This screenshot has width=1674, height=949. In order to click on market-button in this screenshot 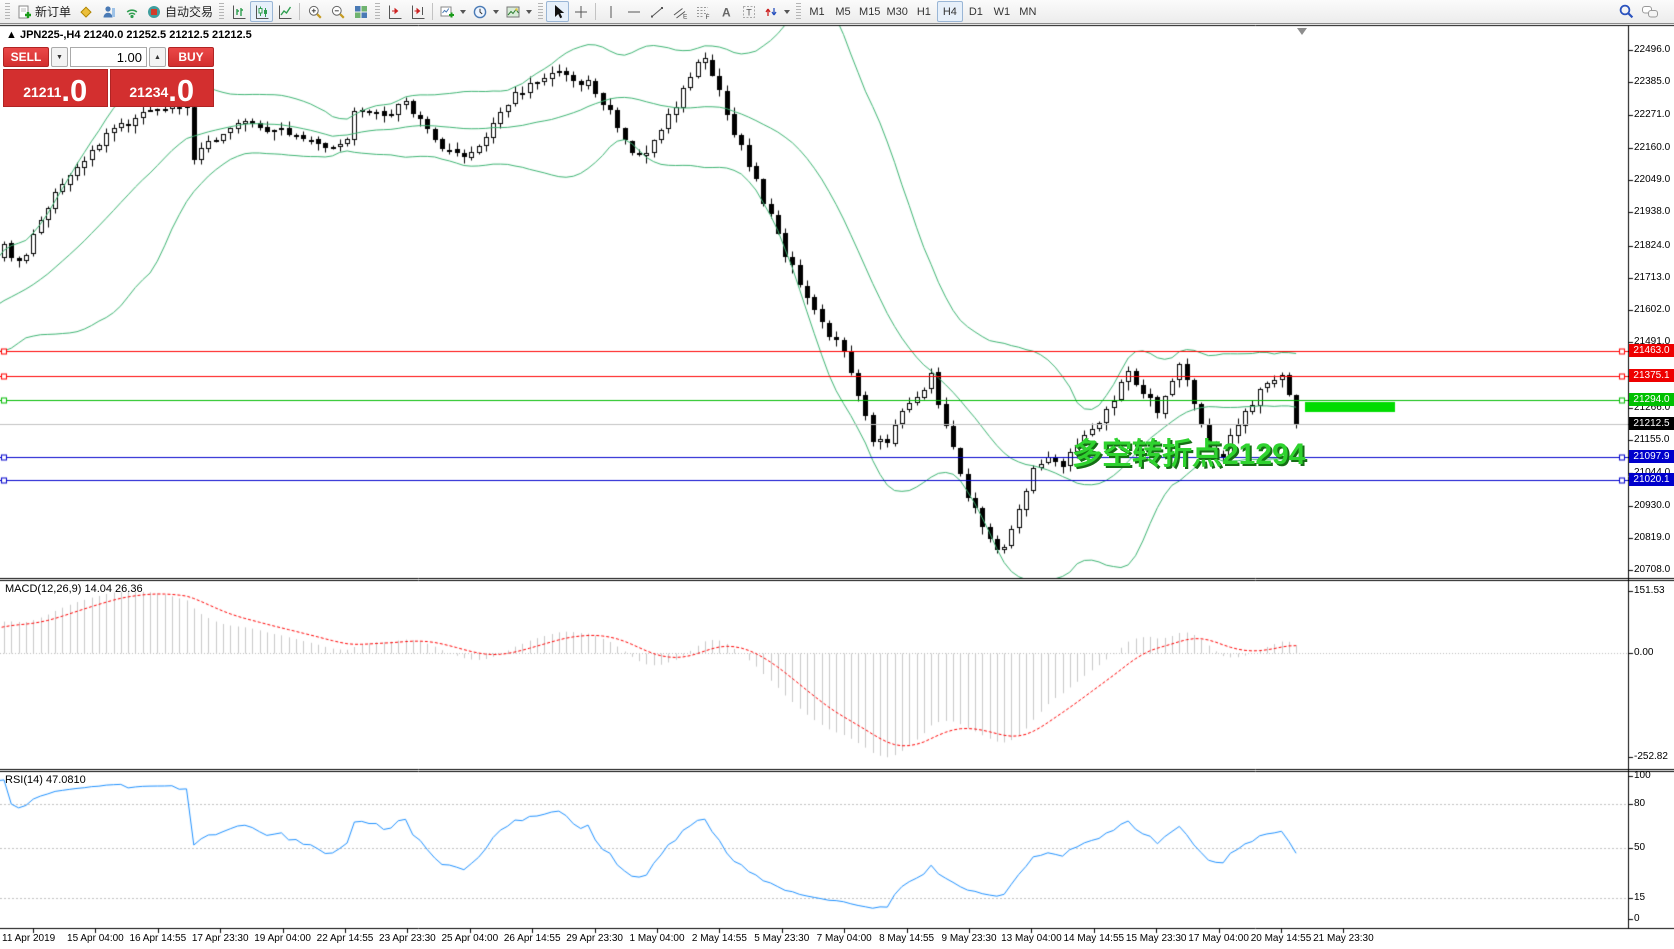, I will do `click(85, 11)`.